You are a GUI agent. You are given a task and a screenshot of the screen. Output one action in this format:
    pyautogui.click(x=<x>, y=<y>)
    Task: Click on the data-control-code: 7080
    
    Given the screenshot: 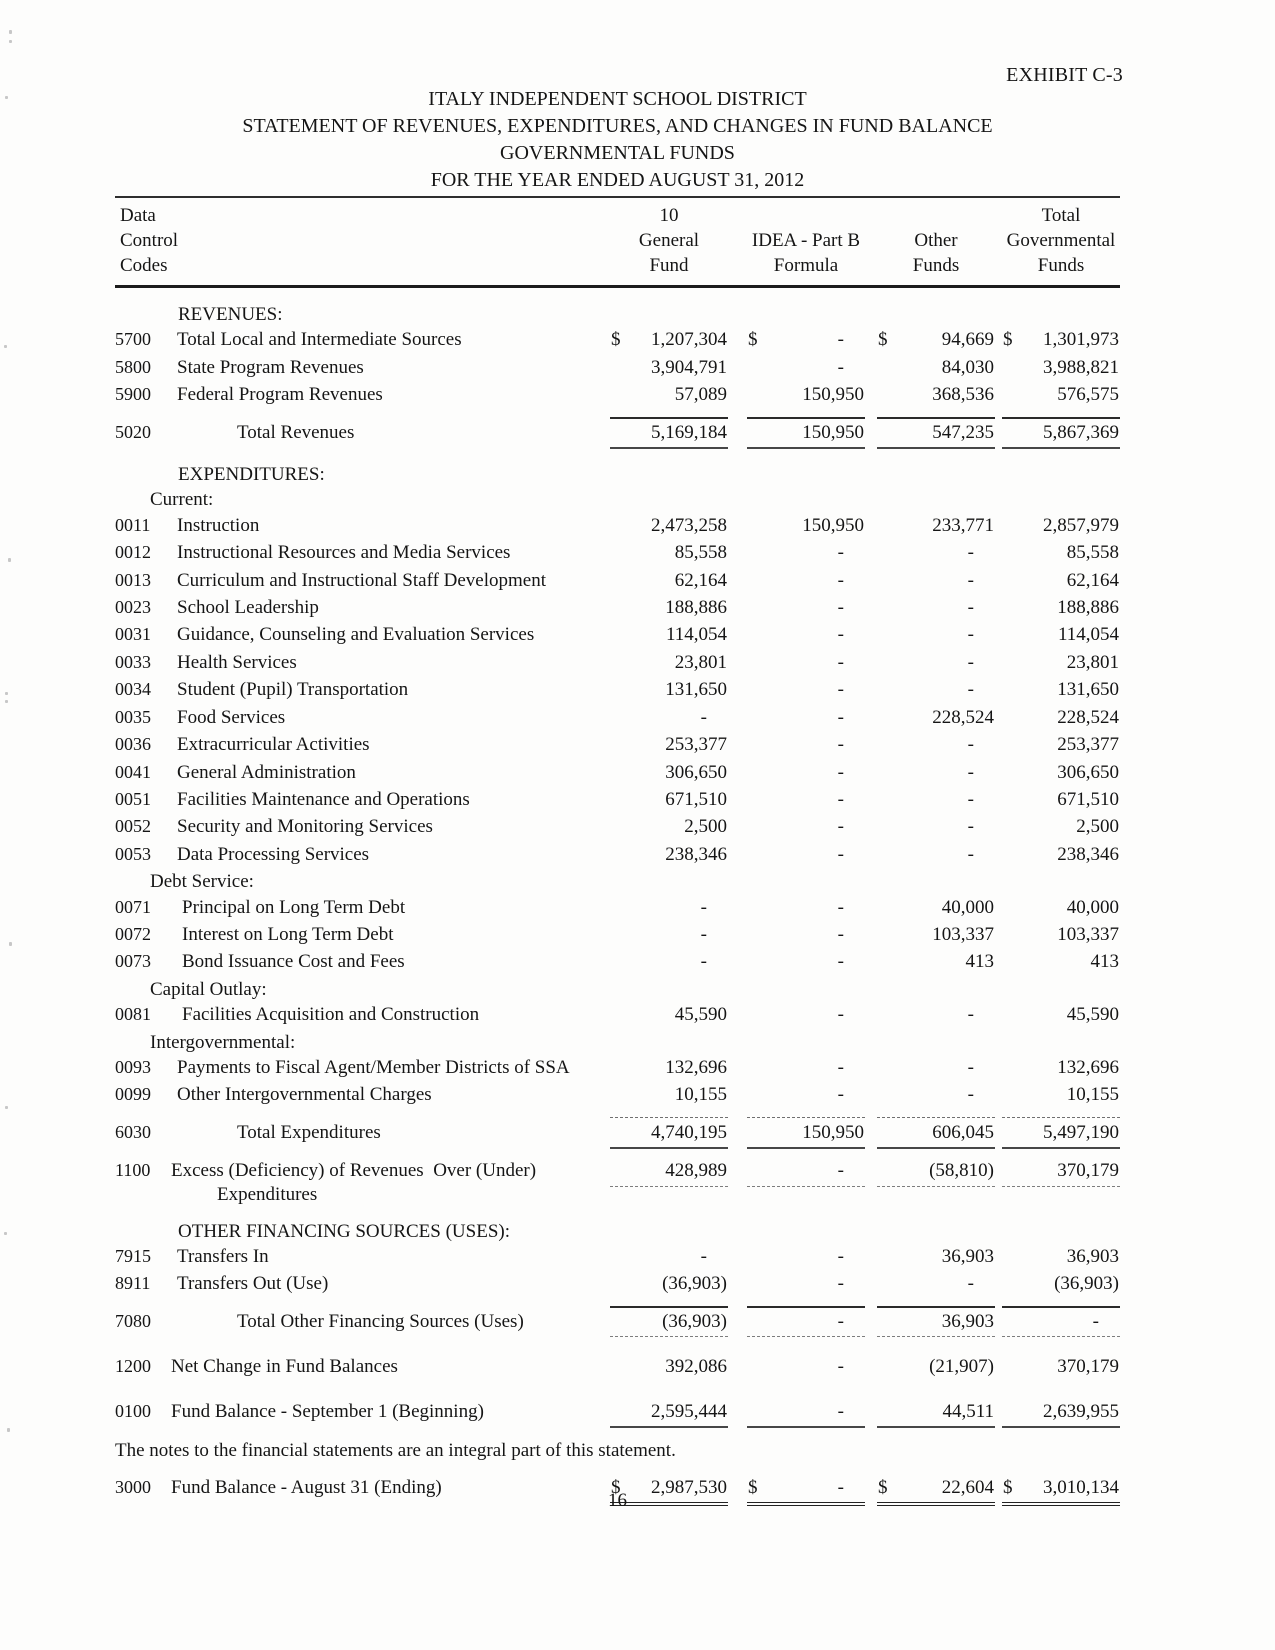 What is the action you would take?
    pyautogui.click(x=133, y=1320)
    